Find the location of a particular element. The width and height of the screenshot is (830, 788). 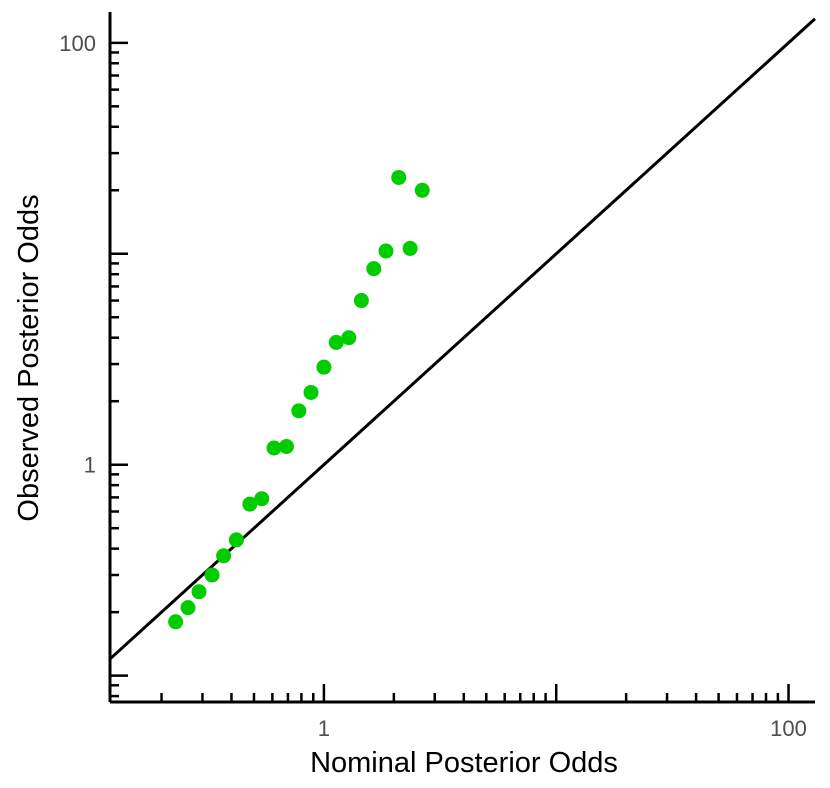

y-tick-label: 1 is located at coordinates (90, 465).